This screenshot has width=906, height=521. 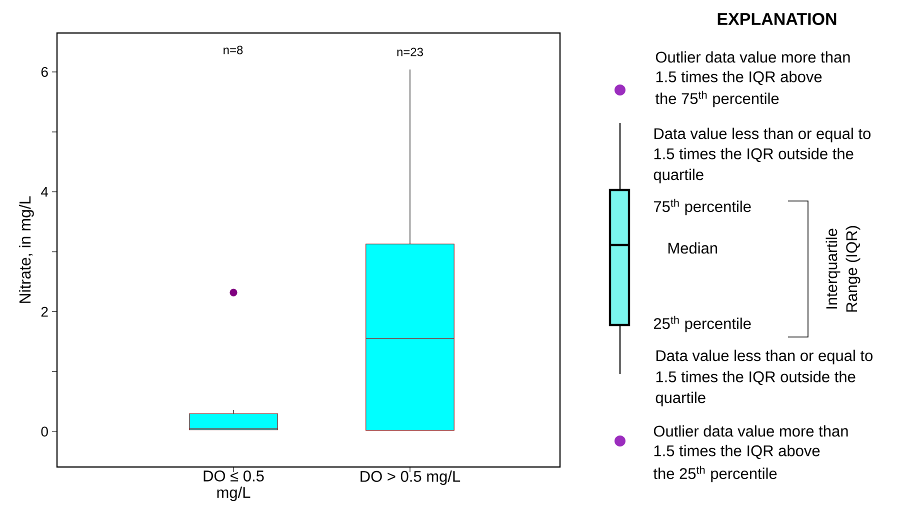 I want to click on y-tick-label: 0, so click(x=44, y=431).